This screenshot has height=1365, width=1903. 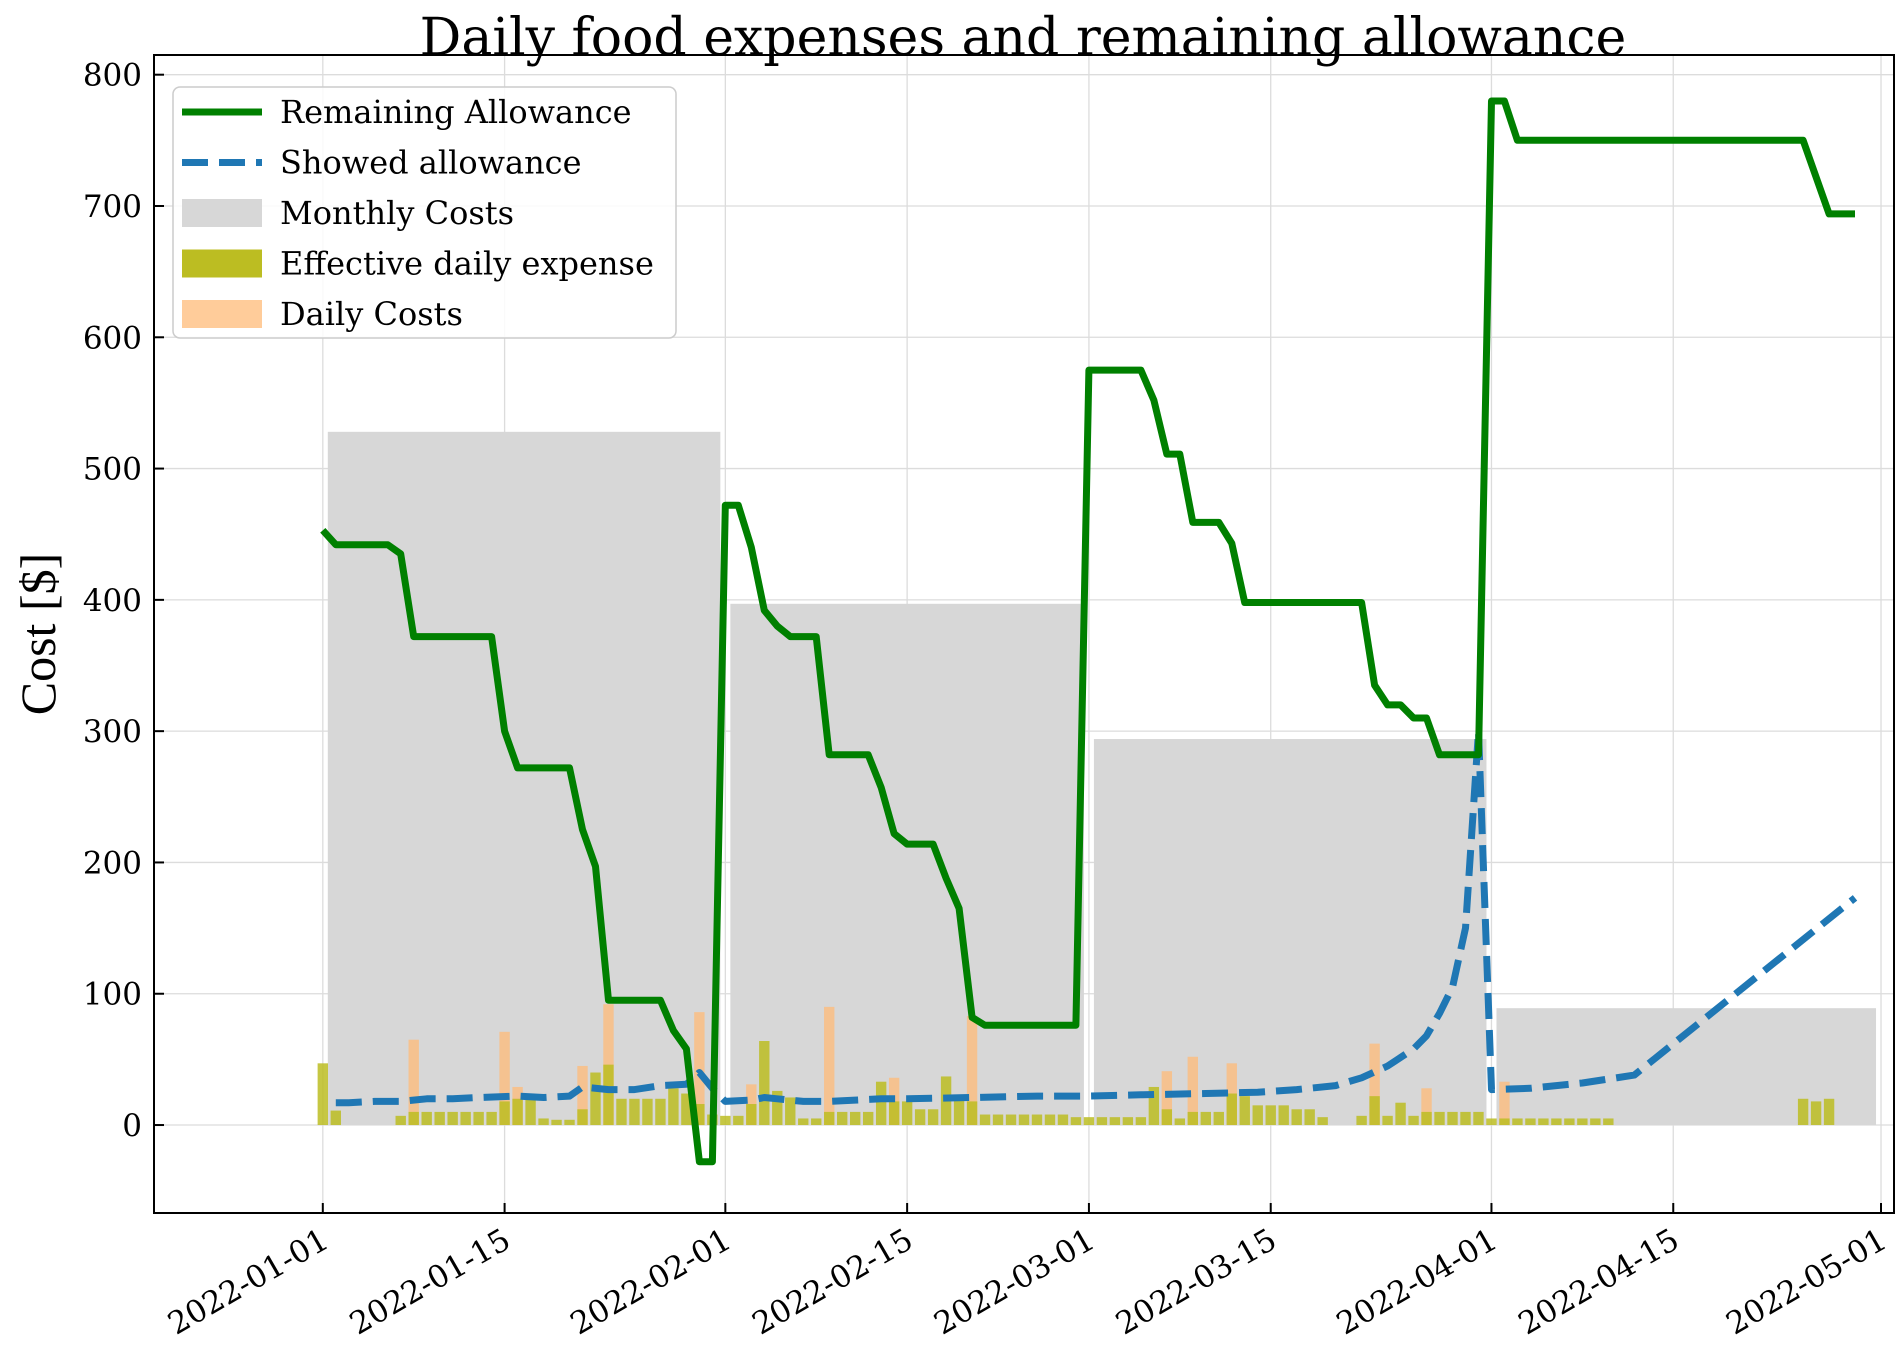 I want to click on legend-label-showed-allowance: Showed allowance, so click(x=431, y=163).